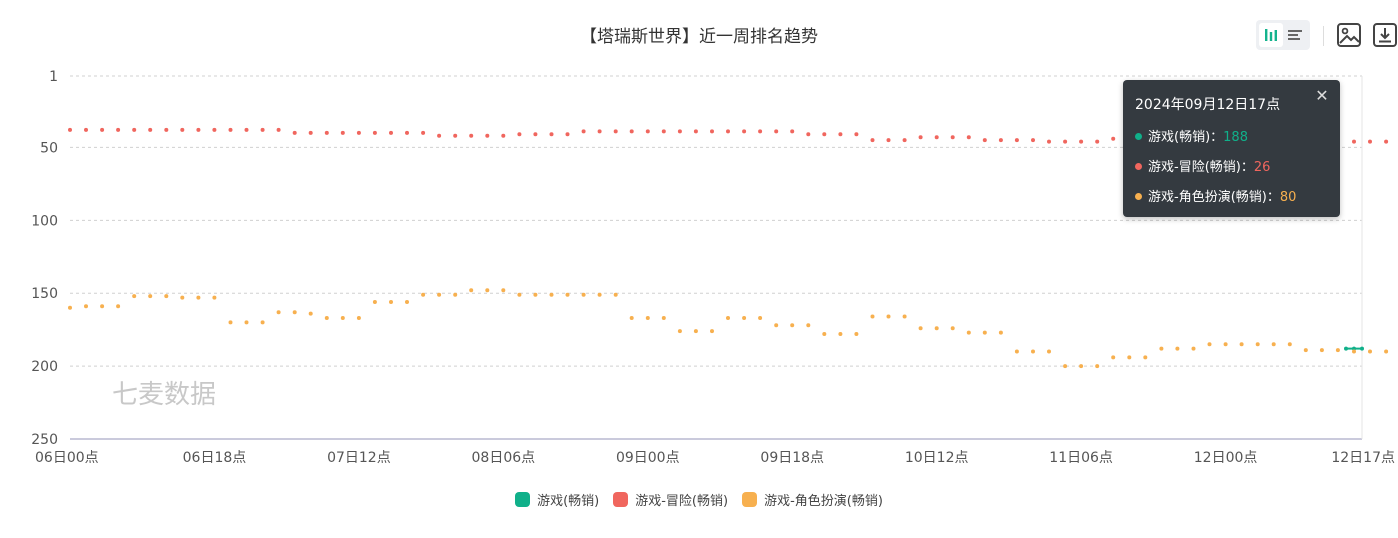  What do you see at coordinates (1295, 35) in the screenshot?
I see `list-icon` at bounding box center [1295, 35].